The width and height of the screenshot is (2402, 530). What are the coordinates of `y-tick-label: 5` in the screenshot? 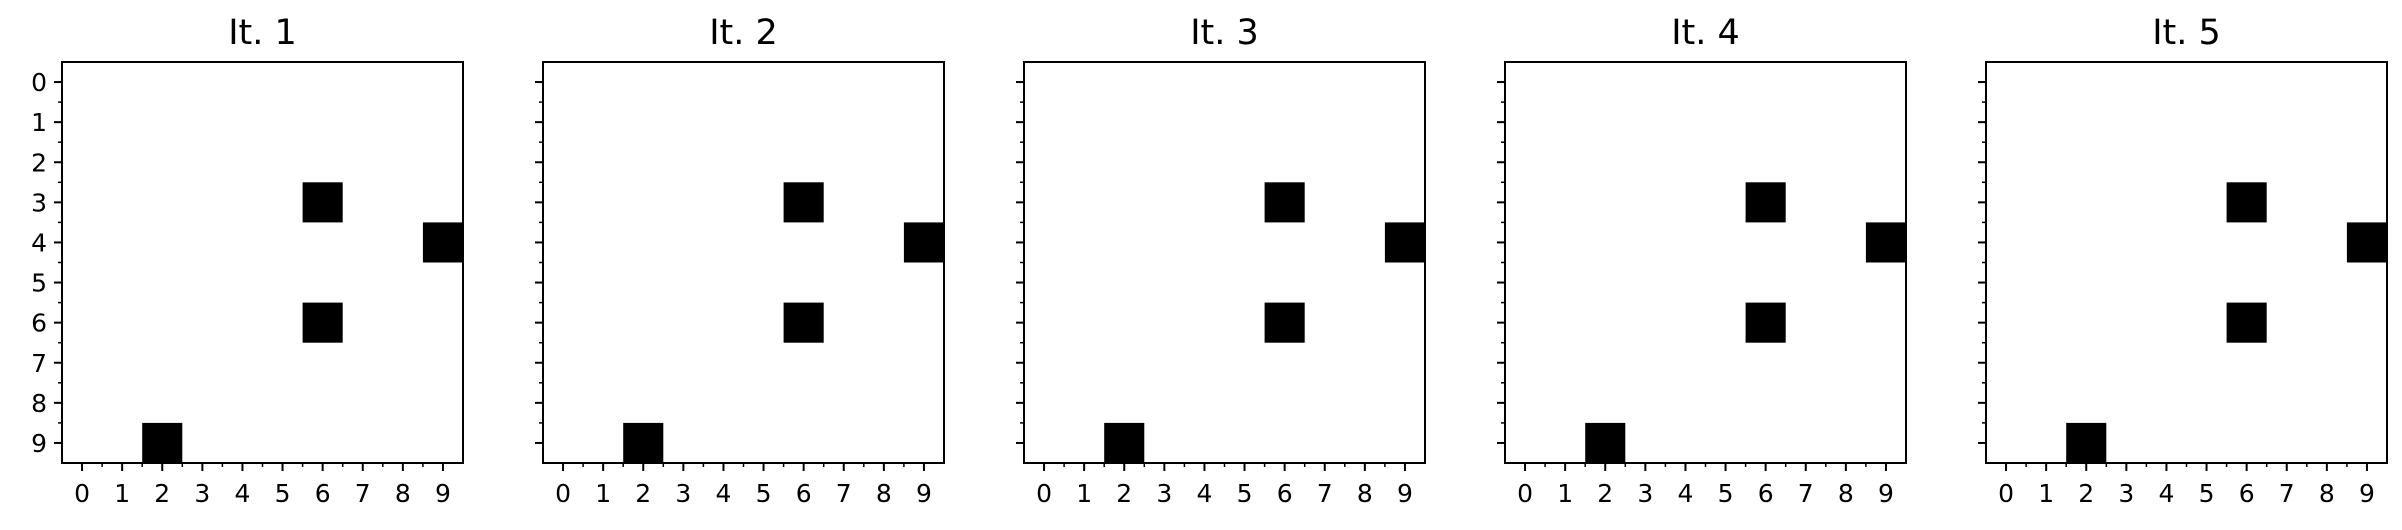 It's located at (39, 283).